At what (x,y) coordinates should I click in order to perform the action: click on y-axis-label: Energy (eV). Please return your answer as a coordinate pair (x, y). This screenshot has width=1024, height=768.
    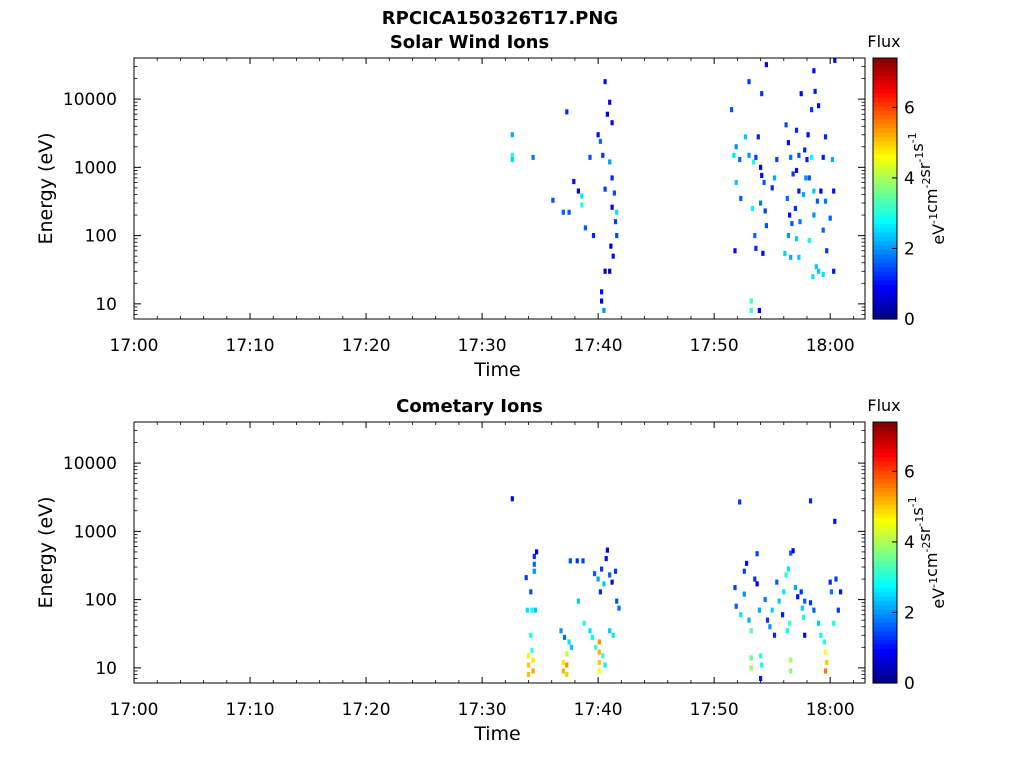
    Looking at the image, I should click on (46, 552).